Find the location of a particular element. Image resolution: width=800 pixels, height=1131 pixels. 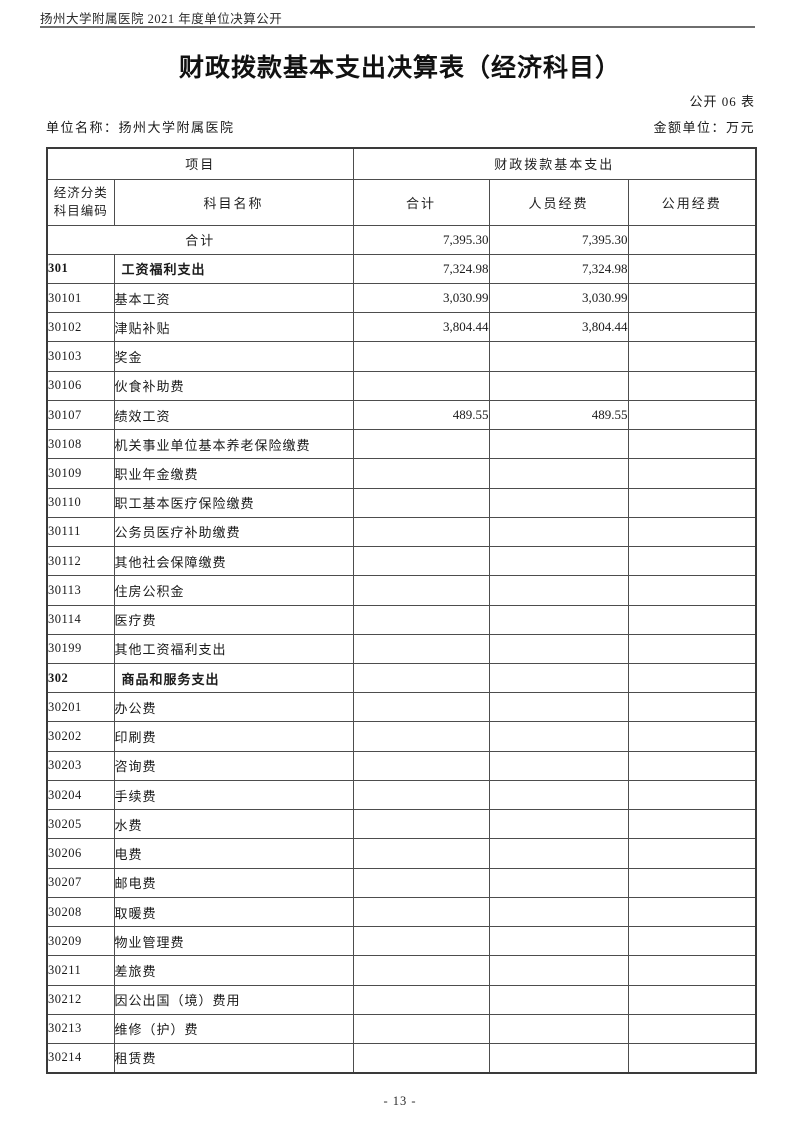

row-code: 30203 is located at coordinates (80, 765).